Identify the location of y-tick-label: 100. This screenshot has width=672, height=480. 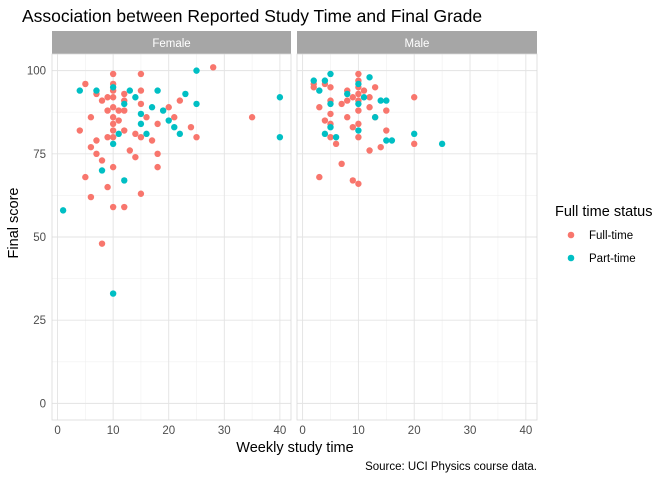
(36, 72).